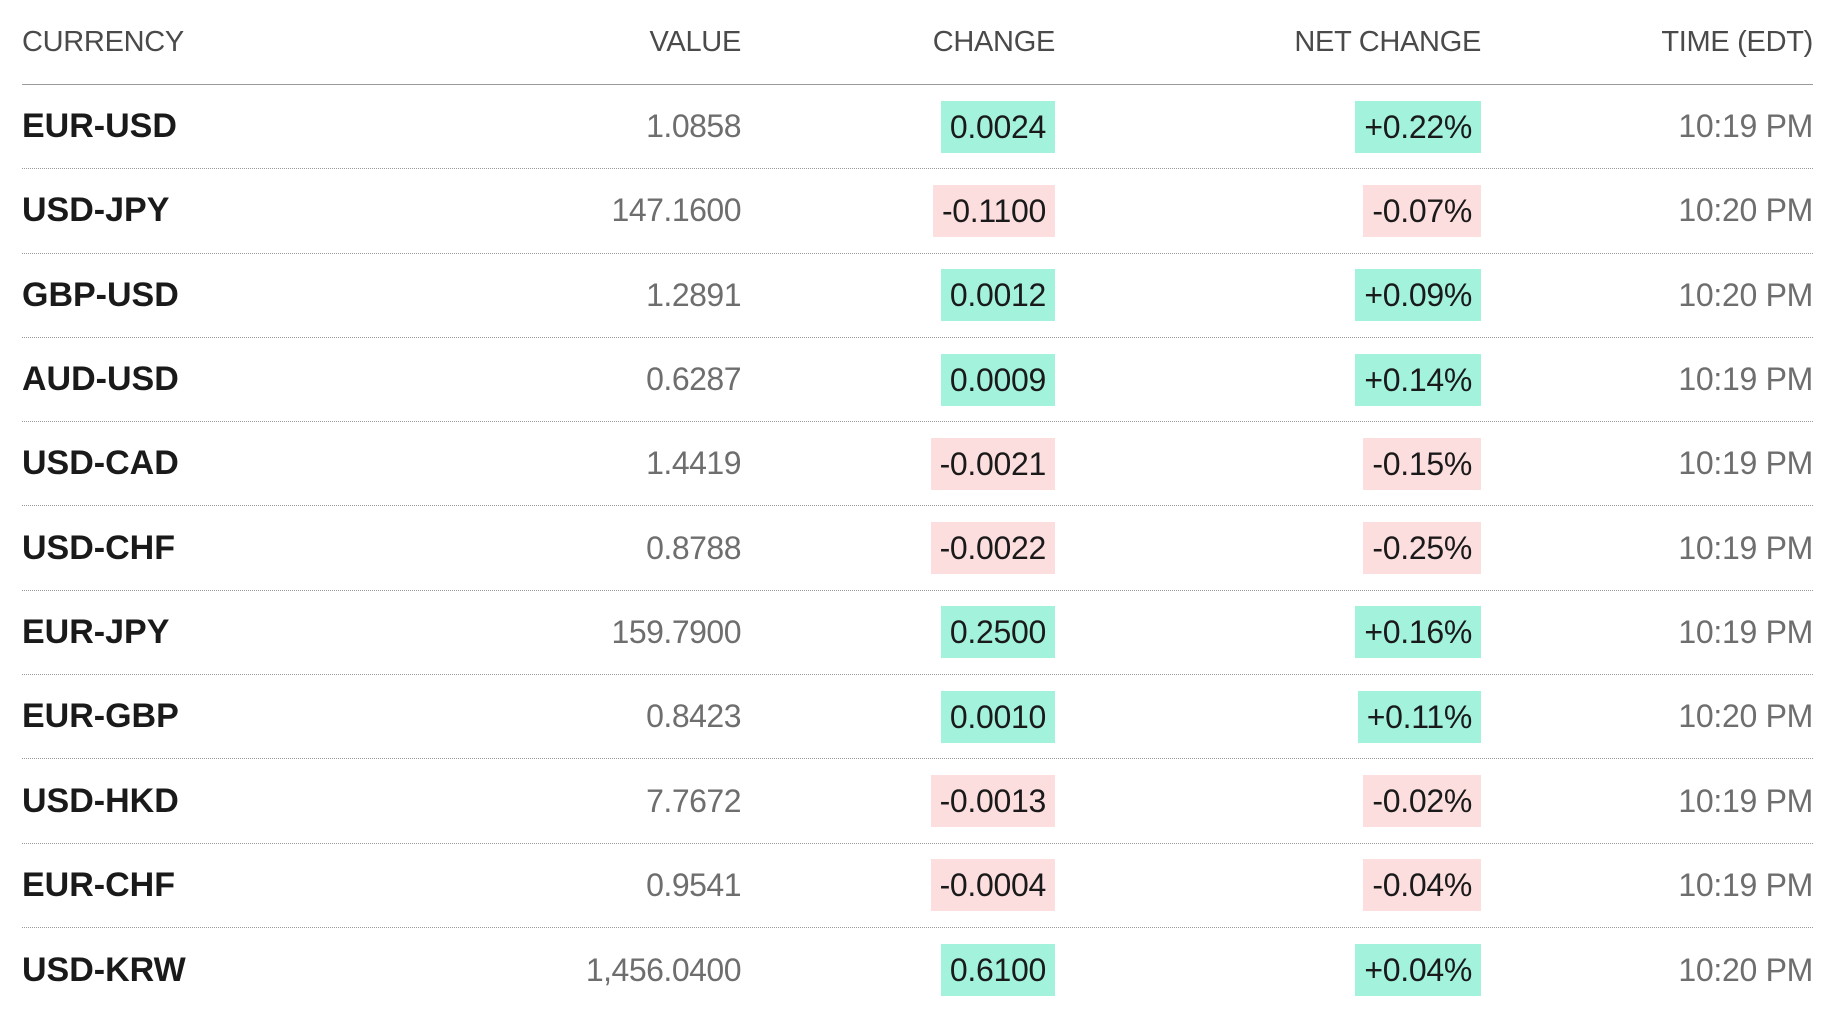  I want to click on value-cell: 1.4419, so click(693, 463).